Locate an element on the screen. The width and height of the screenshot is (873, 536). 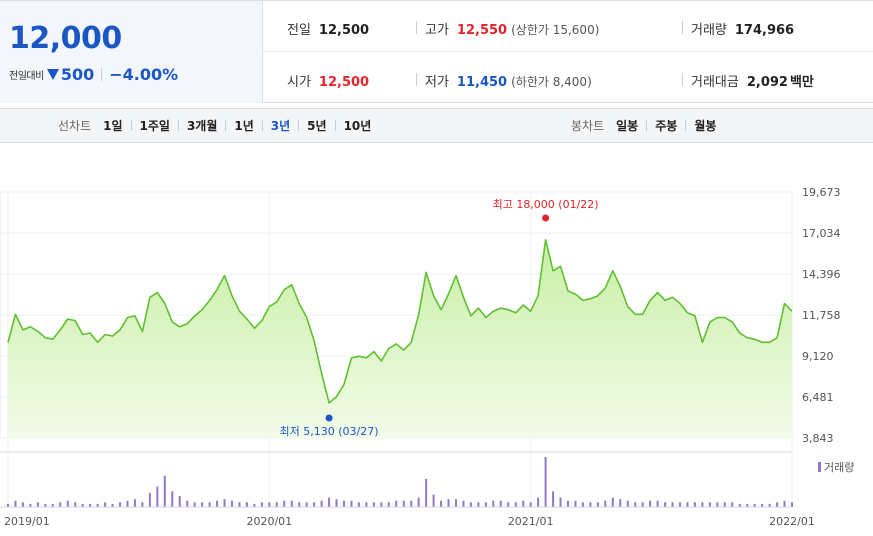
candle-daily: 일봉 is located at coordinates (627, 126).